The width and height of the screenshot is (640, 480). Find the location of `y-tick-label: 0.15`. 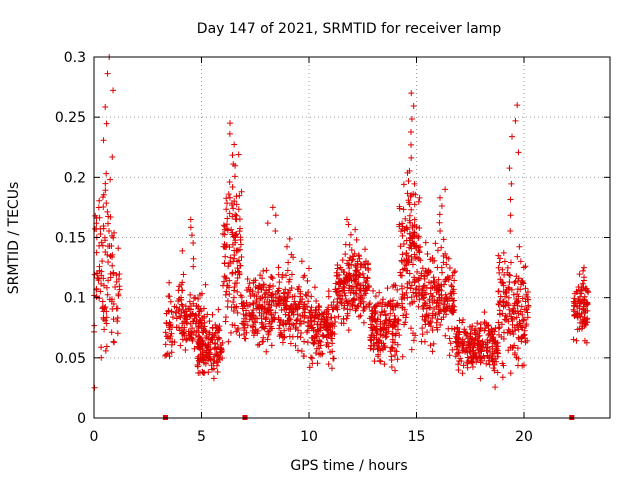

y-tick-label: 0.15 is located at coordinates (70, 239).